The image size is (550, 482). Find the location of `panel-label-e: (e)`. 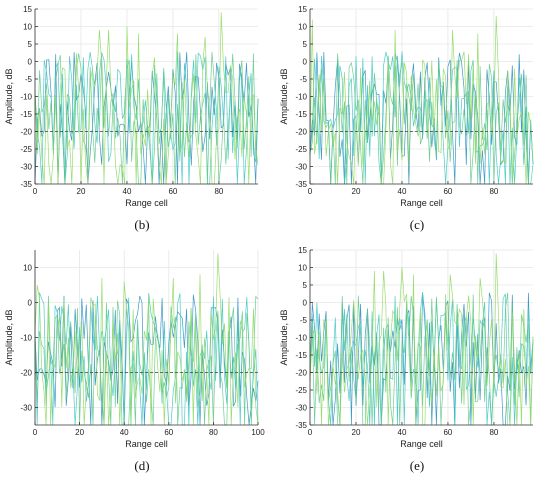

panel-label-e: (e) is located at coordinates (417, 465).